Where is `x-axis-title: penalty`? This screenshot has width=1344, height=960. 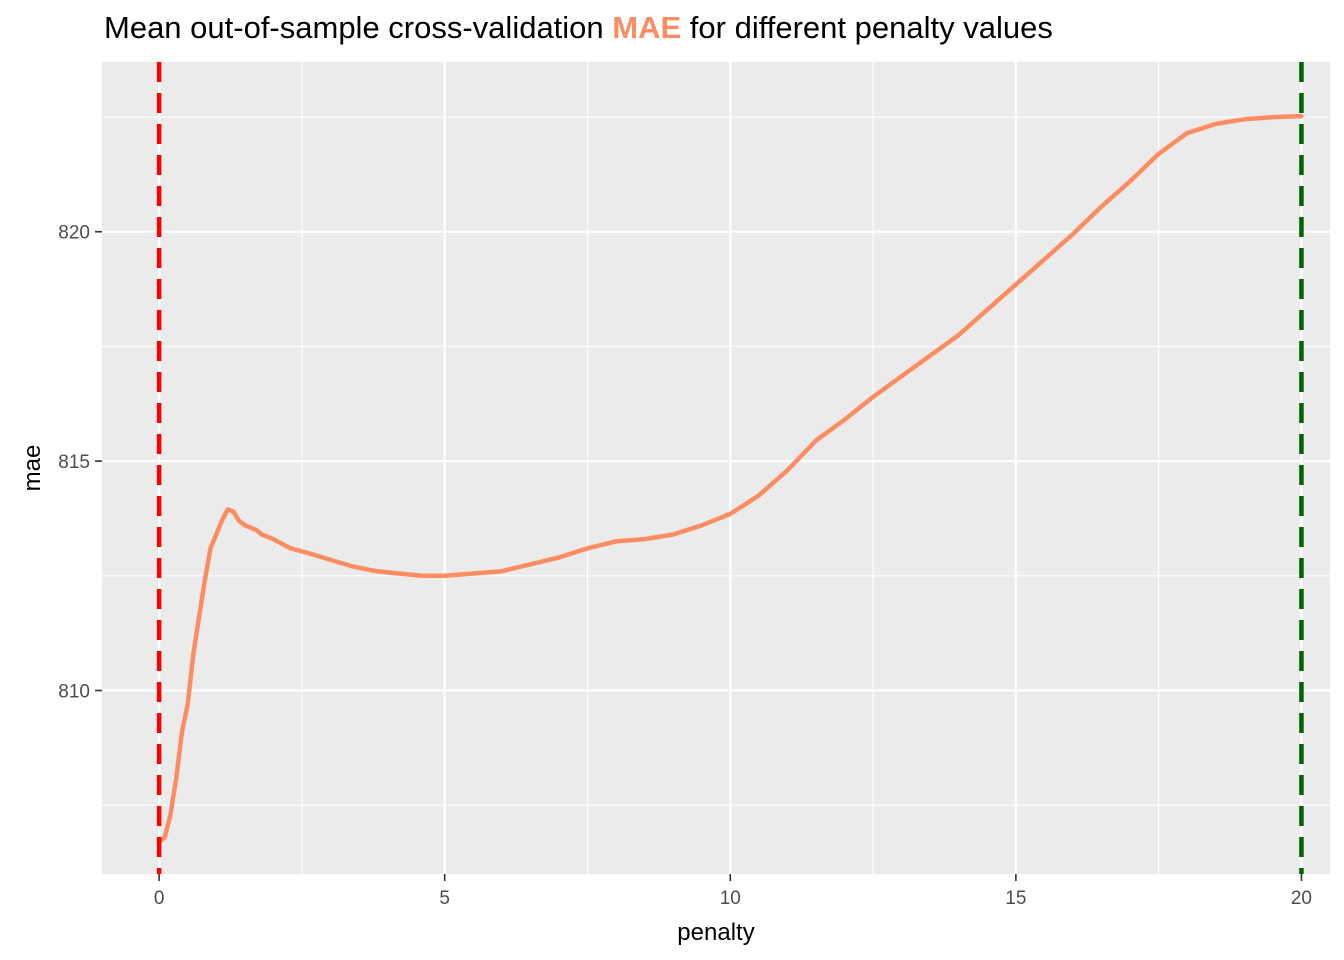 x-axis-title: penalty is located at coordinates (715, 932).